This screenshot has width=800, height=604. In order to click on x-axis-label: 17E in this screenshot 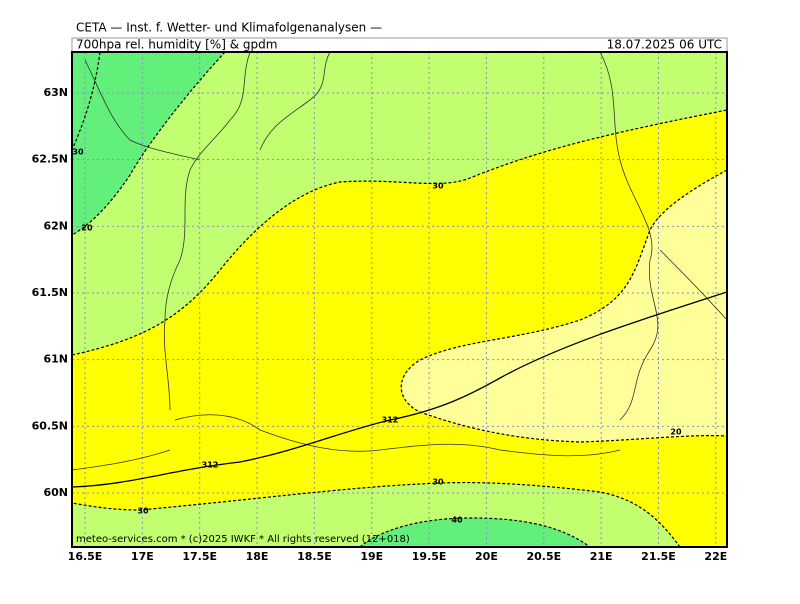, I will do `click(142, 556)`.